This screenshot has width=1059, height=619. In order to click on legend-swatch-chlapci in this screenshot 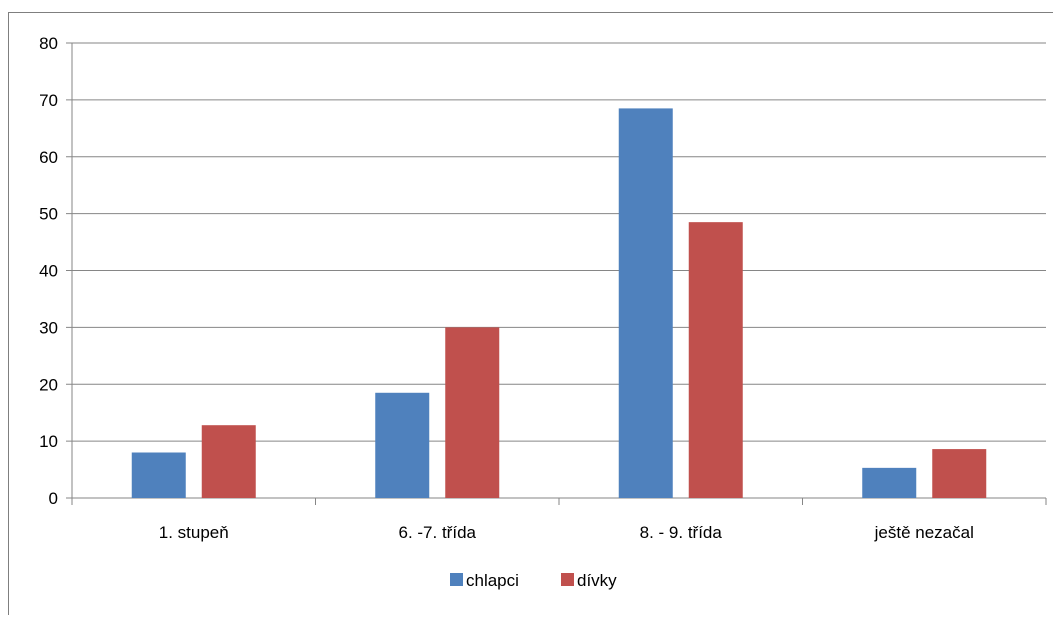, I will do `click(456, 579)`.